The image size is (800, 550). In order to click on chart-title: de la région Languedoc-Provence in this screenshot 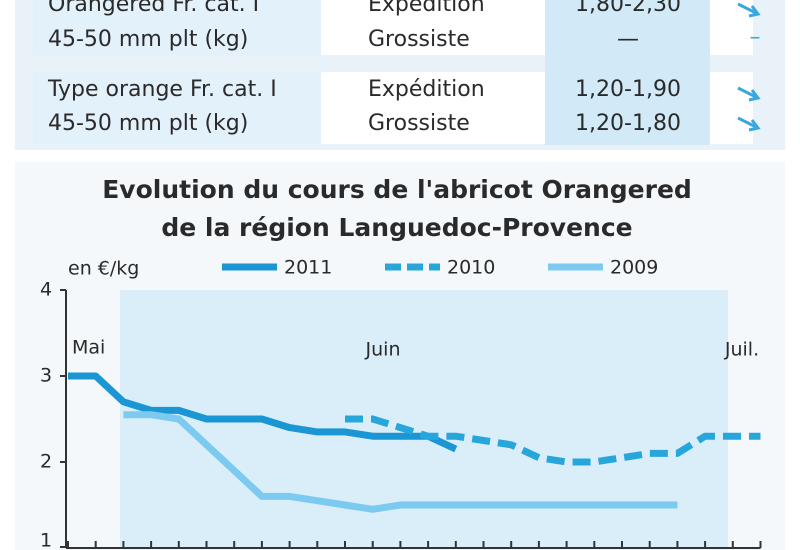, I will do `click(396, 227)`.